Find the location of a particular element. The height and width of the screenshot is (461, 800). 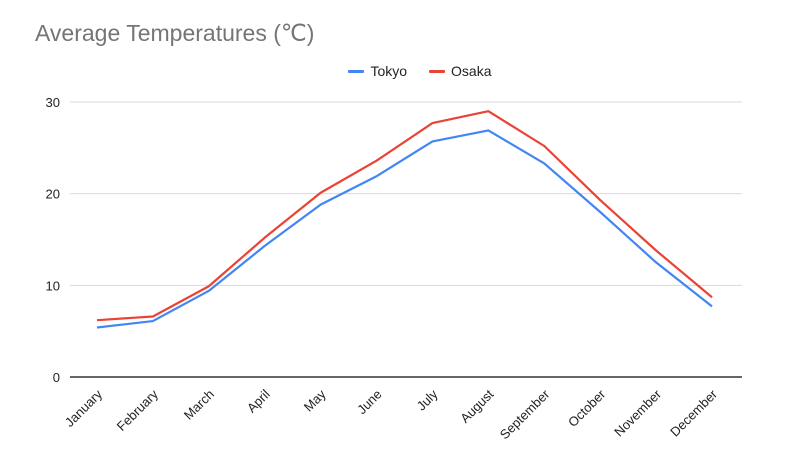

y-tick-label: 30 is located at coordinates (53, 102).